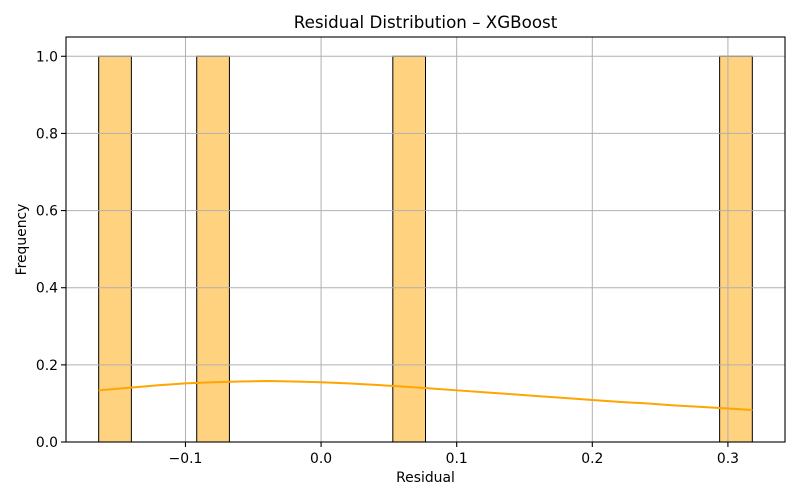 This screenshot has height=500, width=800. What do you see at coordinates (728, 459) in the screenshot?
I see `x-tick-label: 0.3` at bounding box center [728, 459].